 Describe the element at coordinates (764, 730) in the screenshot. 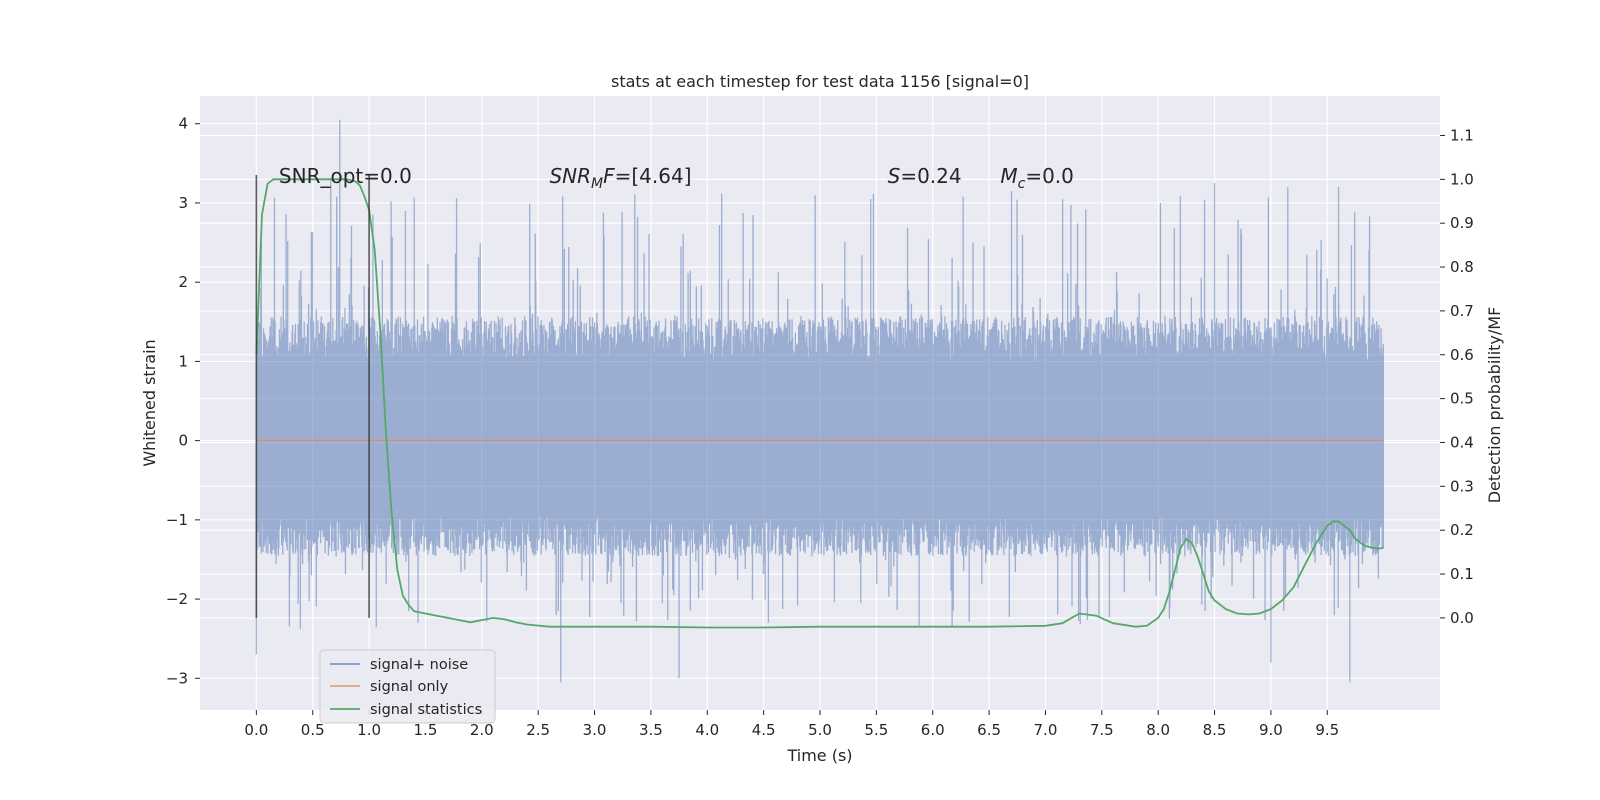

I see `x-tick-label: 4.5` at that location.